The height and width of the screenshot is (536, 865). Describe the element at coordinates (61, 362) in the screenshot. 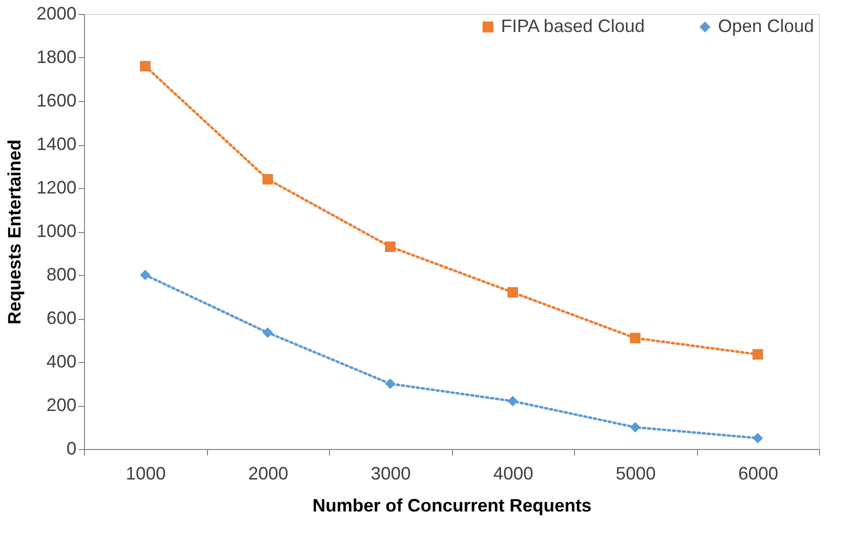

I see `y-tick-label: 400` at that location.